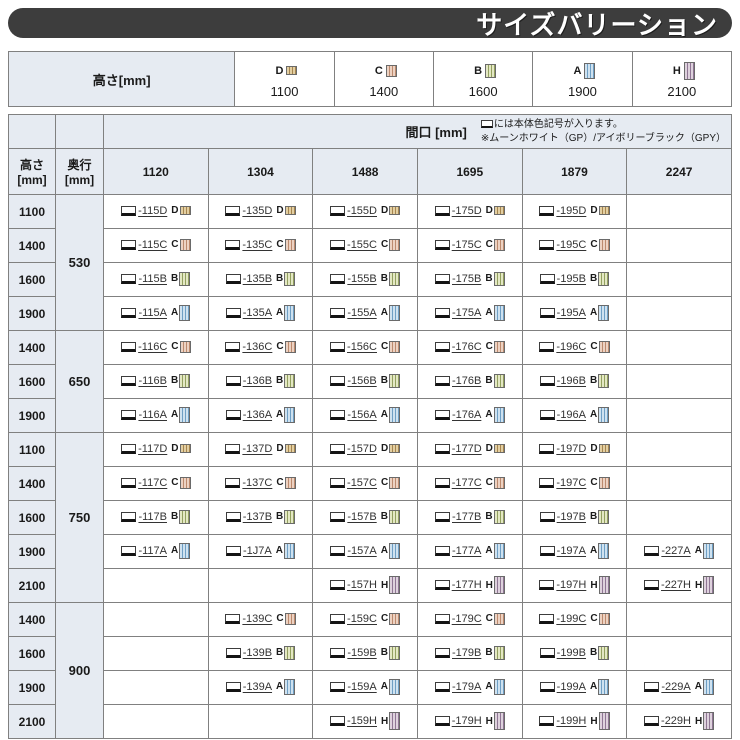 The width and height of the screenshot is (740, 740). I want to click on model-link: -197H, so click(562, 585).